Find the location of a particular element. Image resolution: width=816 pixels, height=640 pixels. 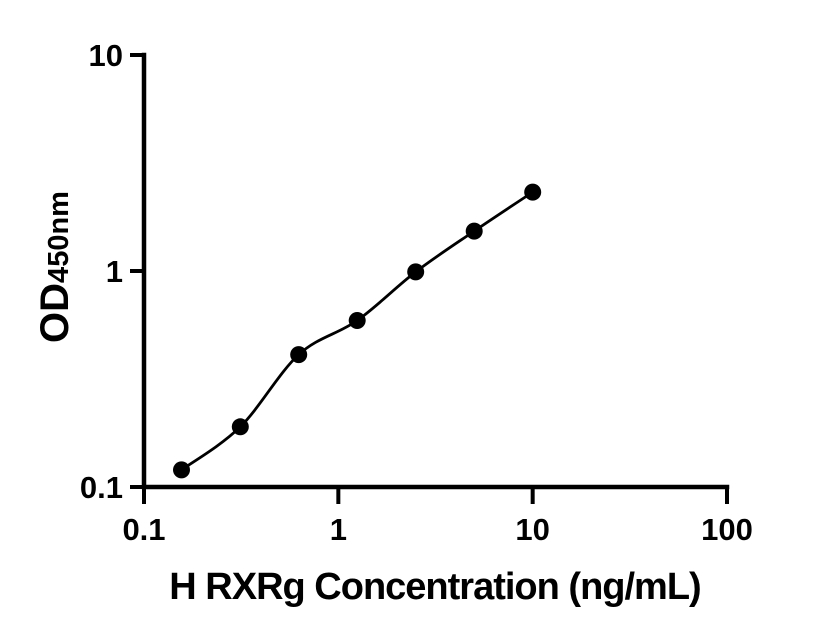

y-tick-label: 0.1 is located at coordinates (101, 487).